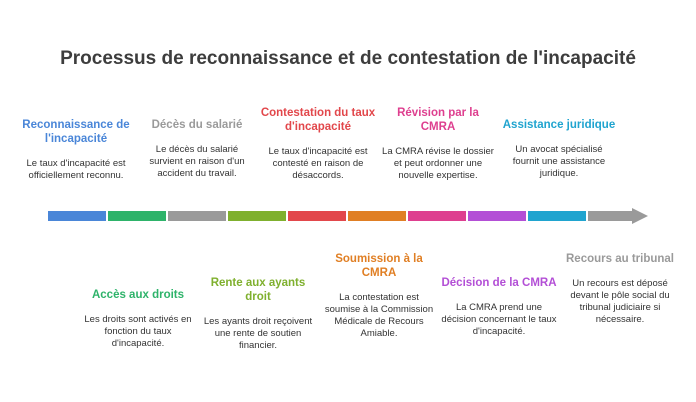 This screenshot has height=402, width=696. I want to click on timeline-arrow, so click(348, 216).